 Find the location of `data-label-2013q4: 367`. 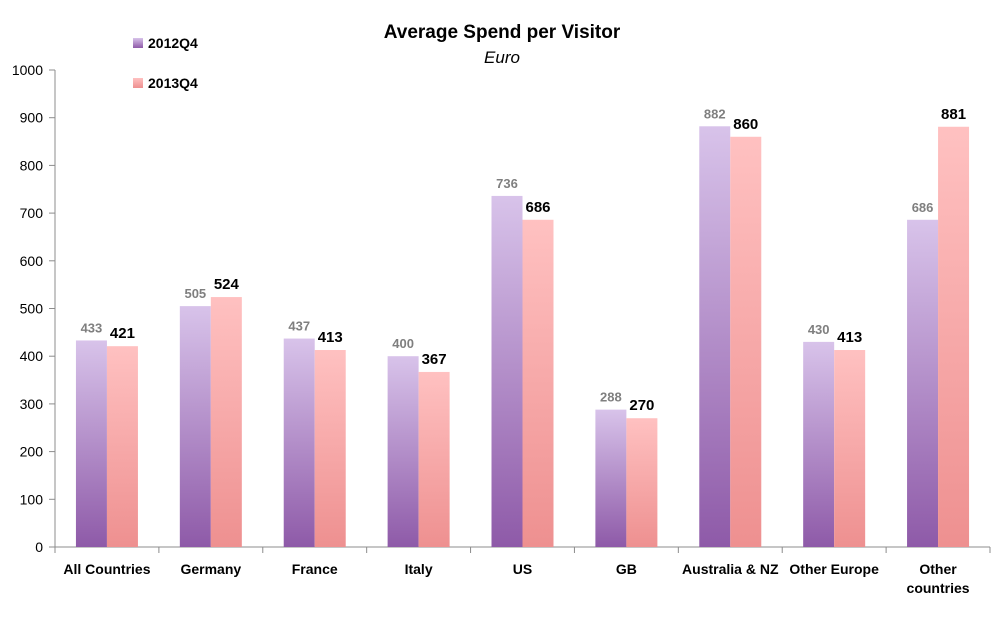

data-label-2013q4: 367 is located at coordinates (434, 359).